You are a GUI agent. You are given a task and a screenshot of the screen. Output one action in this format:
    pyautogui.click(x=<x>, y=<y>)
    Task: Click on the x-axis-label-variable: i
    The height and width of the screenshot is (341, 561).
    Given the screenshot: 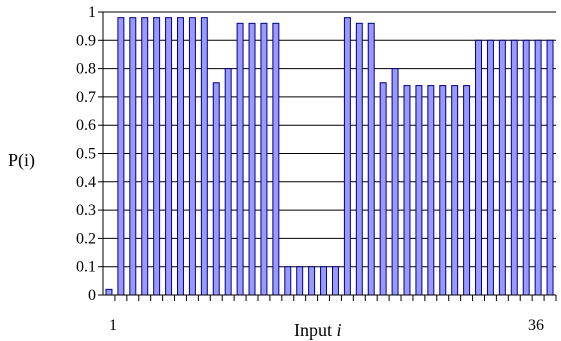 What is the action you would take?
    pyautogui.click(x=339, y=330)
    